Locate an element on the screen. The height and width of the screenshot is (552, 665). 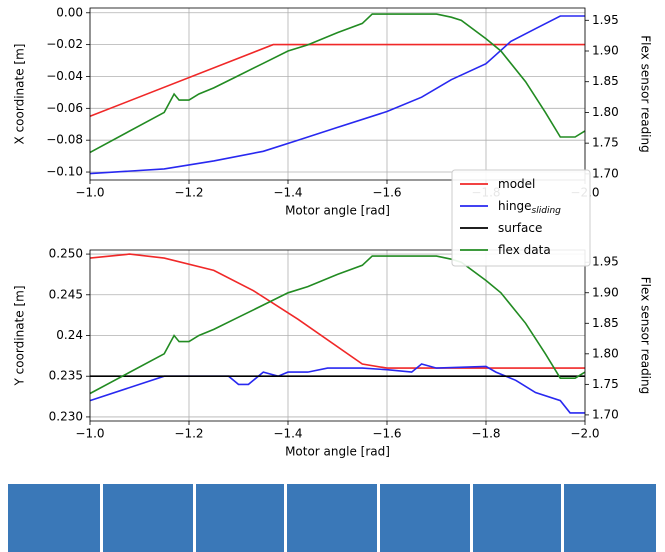
y-tick-label: 0.245 is located at coordinates (66, 294).